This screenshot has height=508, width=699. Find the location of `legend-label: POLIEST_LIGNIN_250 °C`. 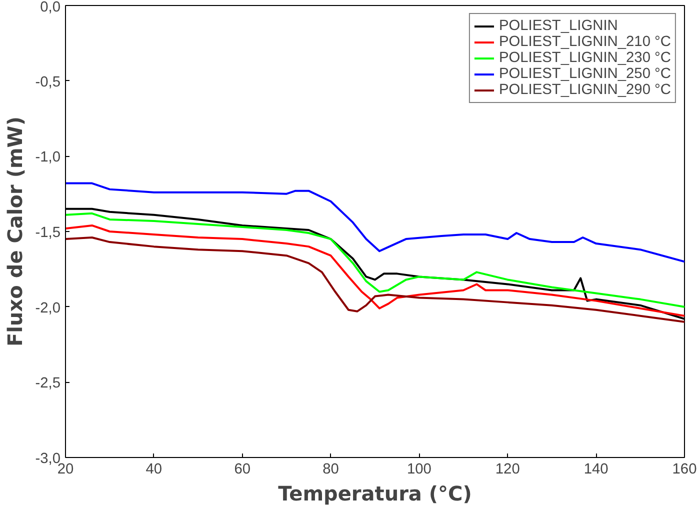

legend-label: POLIEST_LIGNIN_250 °C is located at coordinates (584, 74).